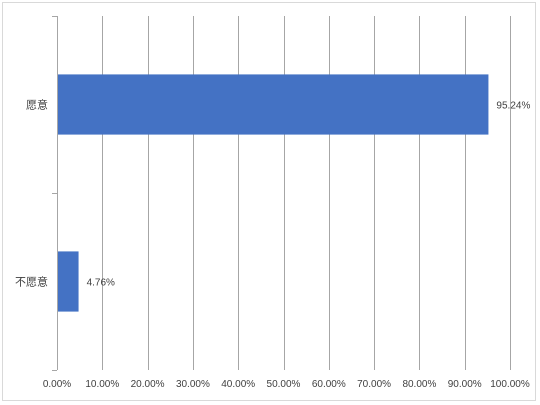 This screenshot has width=540, height=405. I want to click on x-tick-label-3: 30.00%, so click(193, 384).